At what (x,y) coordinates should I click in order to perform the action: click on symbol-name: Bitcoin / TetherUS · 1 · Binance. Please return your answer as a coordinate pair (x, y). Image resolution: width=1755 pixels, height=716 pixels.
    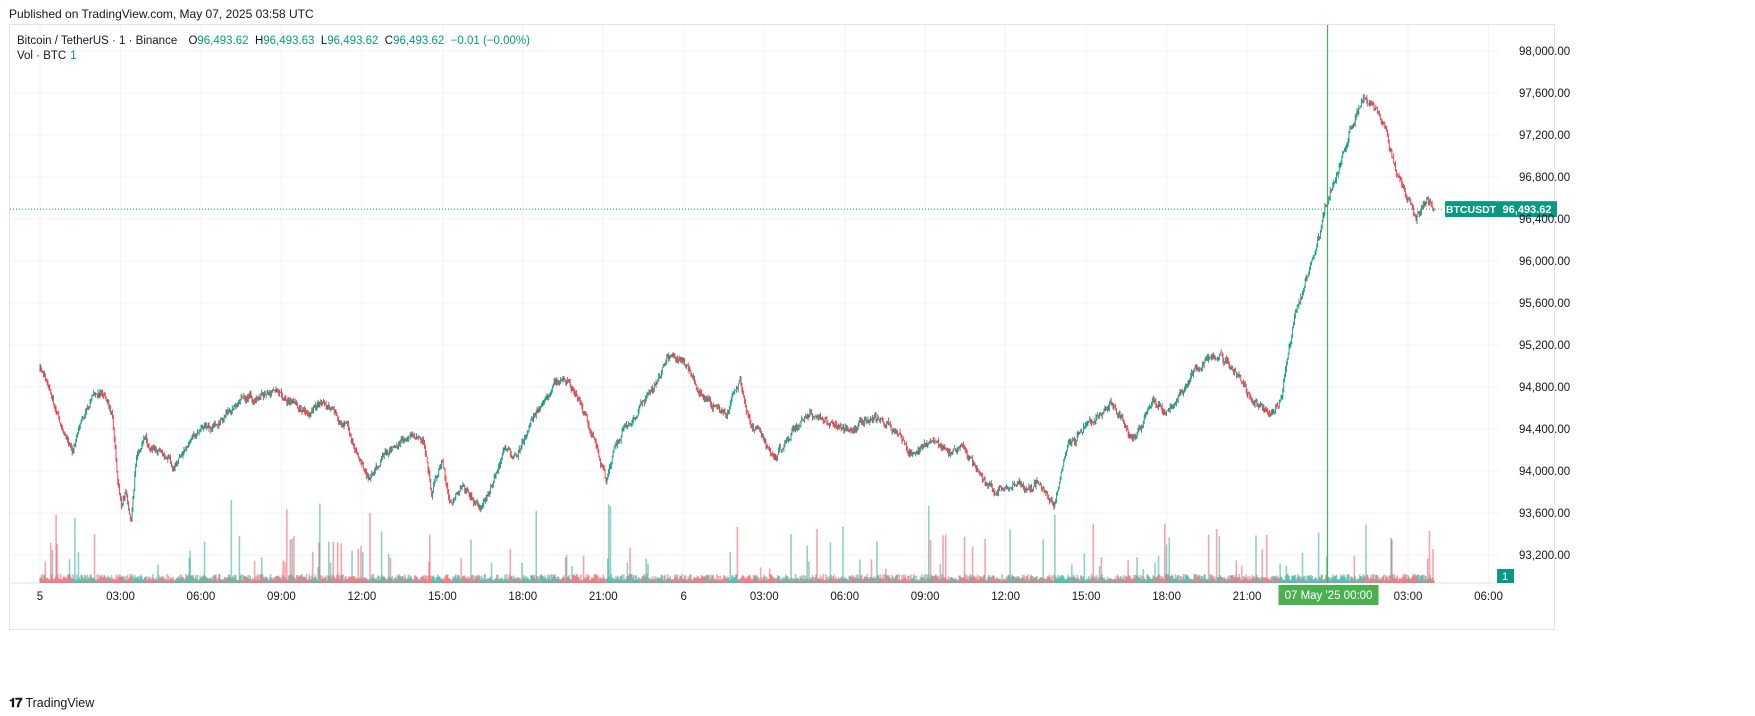
    Looking at the image, I should click on (97, 41).